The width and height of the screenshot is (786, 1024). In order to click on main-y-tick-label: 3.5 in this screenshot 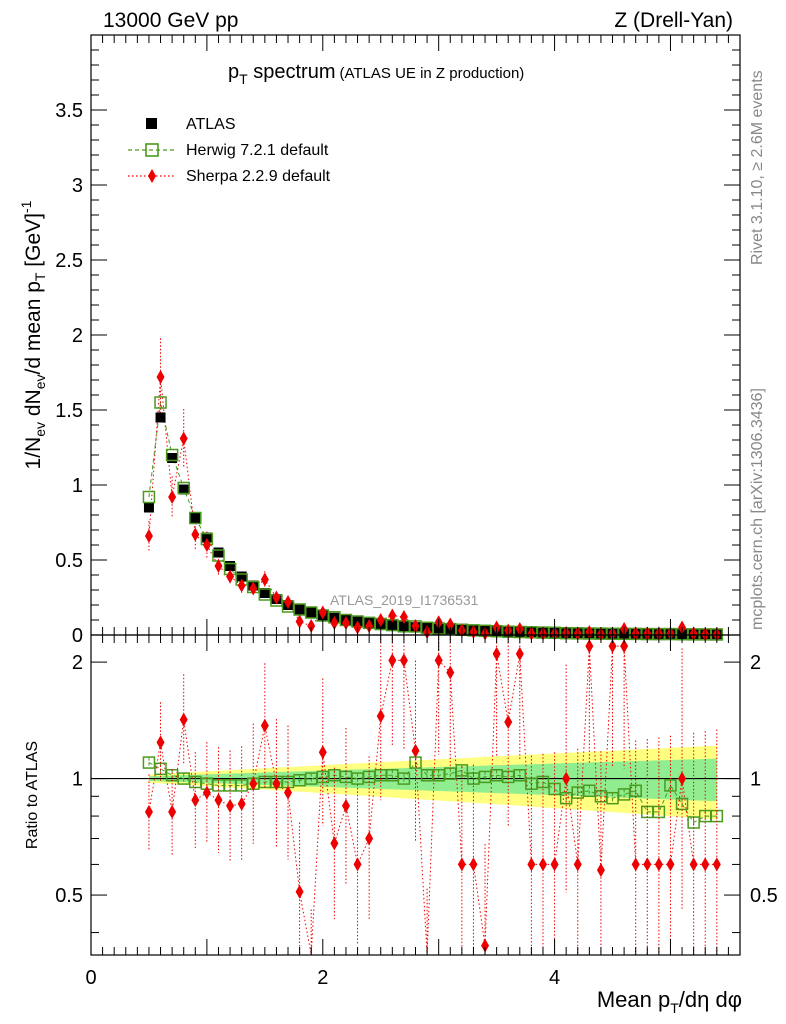, I will do `click(69, 111)`.